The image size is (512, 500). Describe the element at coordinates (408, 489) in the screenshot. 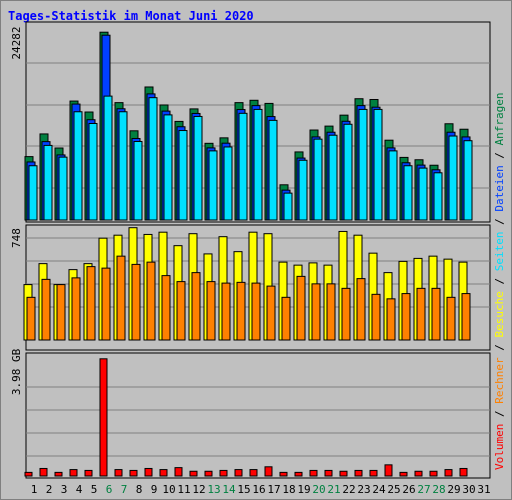

I see `day-label-26: 26` at that location.